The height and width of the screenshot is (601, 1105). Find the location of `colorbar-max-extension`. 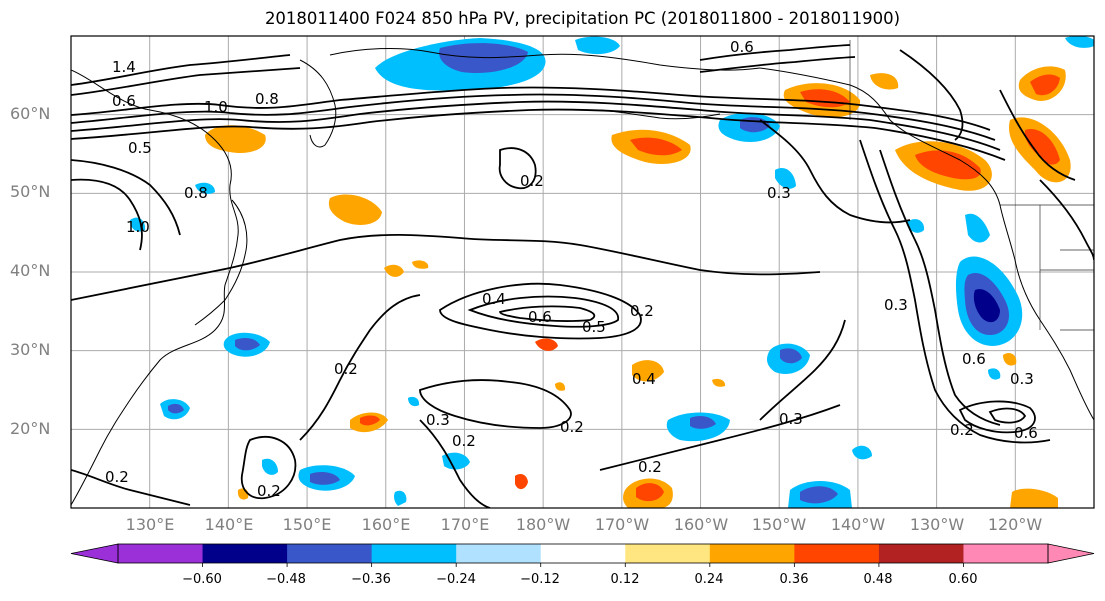

colorbar-max-extension is located at coordinates (1071, 553).